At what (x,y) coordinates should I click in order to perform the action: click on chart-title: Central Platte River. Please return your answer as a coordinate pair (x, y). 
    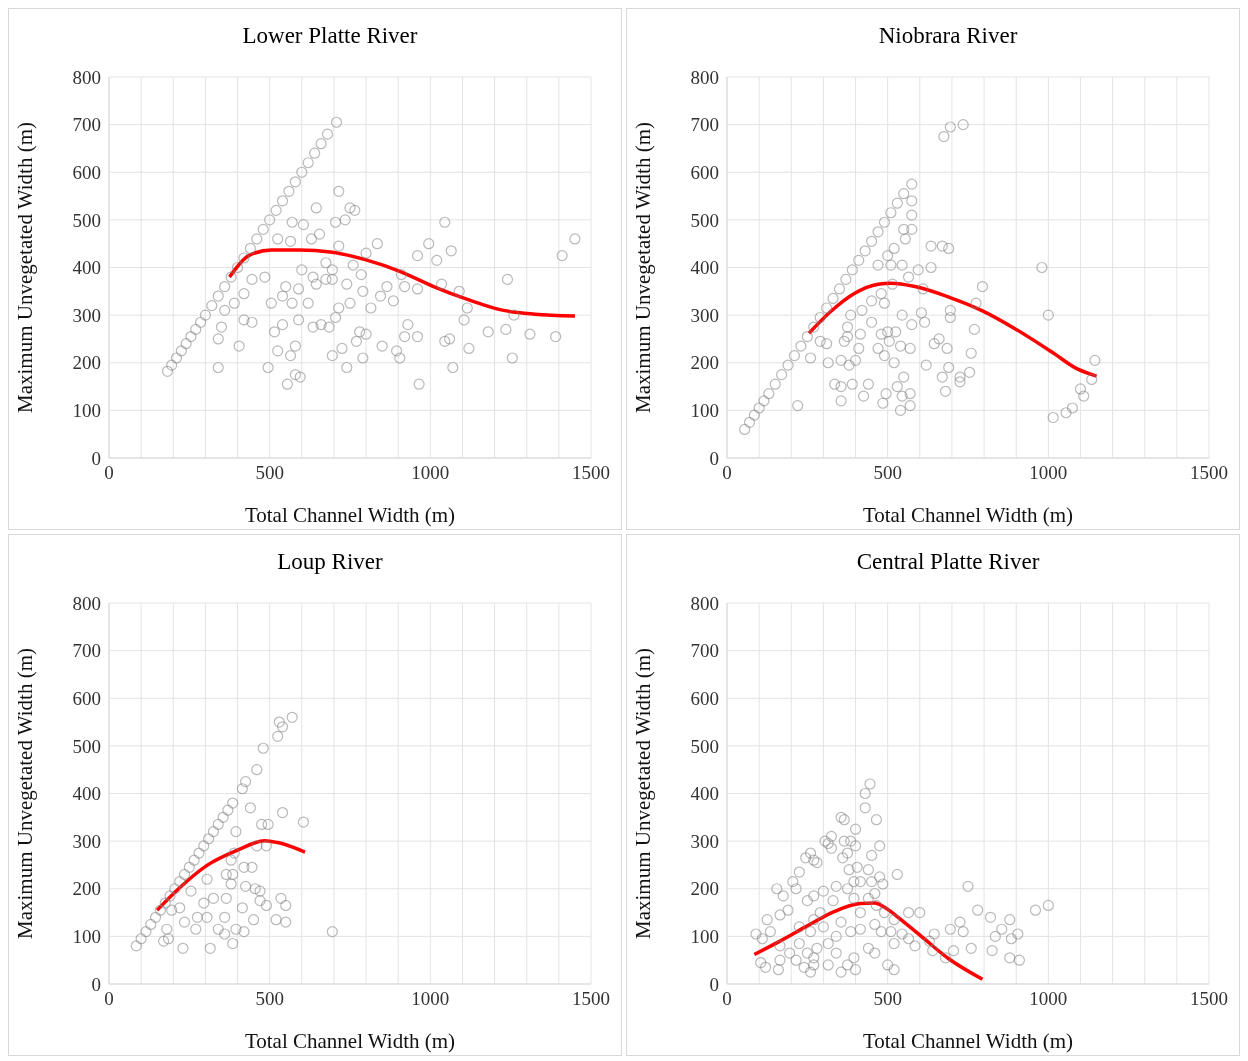
    Looking at the image, I should click on (948, 562).